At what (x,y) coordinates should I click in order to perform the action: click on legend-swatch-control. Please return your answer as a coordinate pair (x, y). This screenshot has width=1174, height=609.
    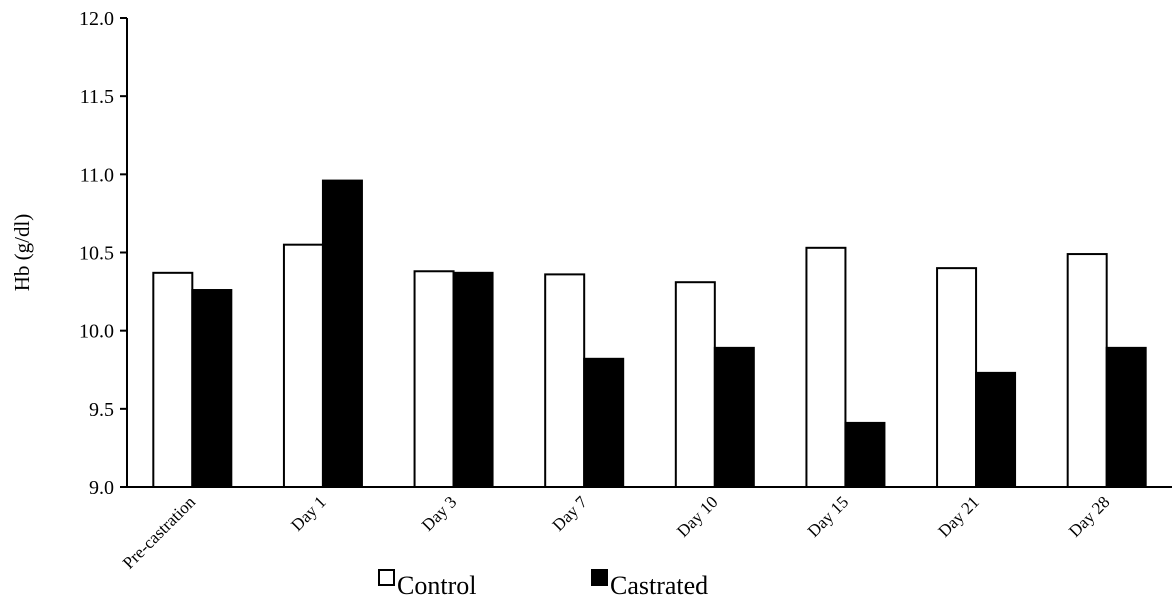
    Looking at the image, I should click on (386, 577).